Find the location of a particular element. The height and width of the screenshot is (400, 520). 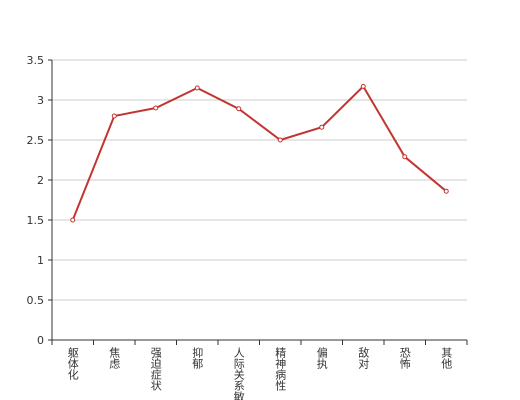

x-tick-label: 抑郁 is located at coordinates (197, 357).